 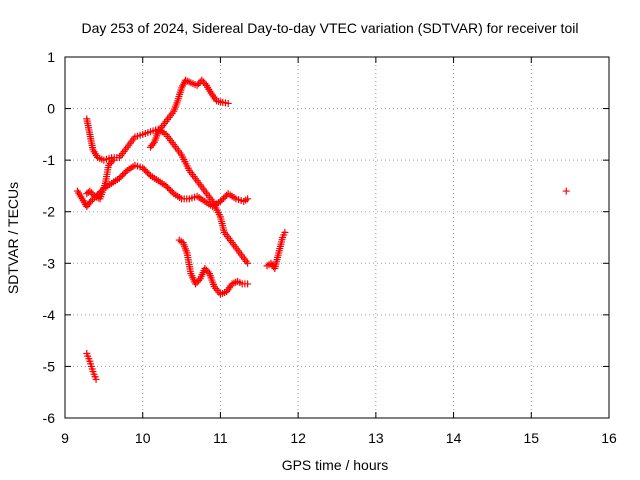 I want to click on y-tick-label: -3, so click(x=49, y=263).